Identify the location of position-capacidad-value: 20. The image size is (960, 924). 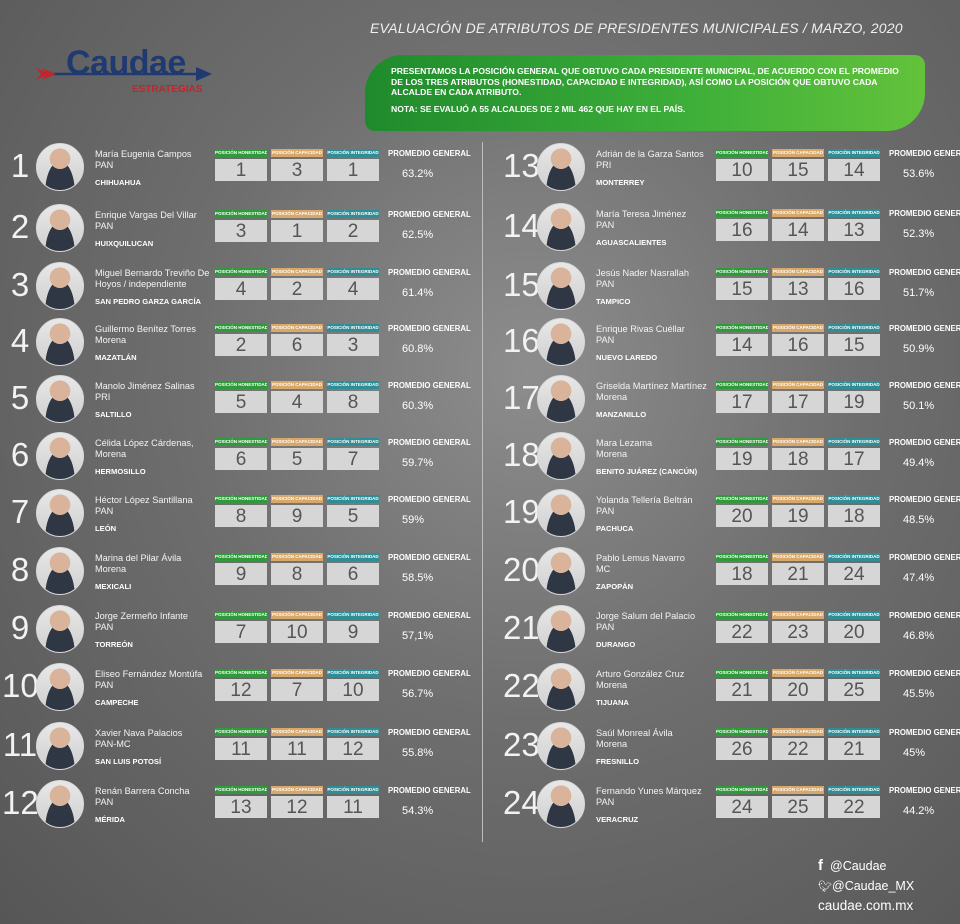
(798, 690).